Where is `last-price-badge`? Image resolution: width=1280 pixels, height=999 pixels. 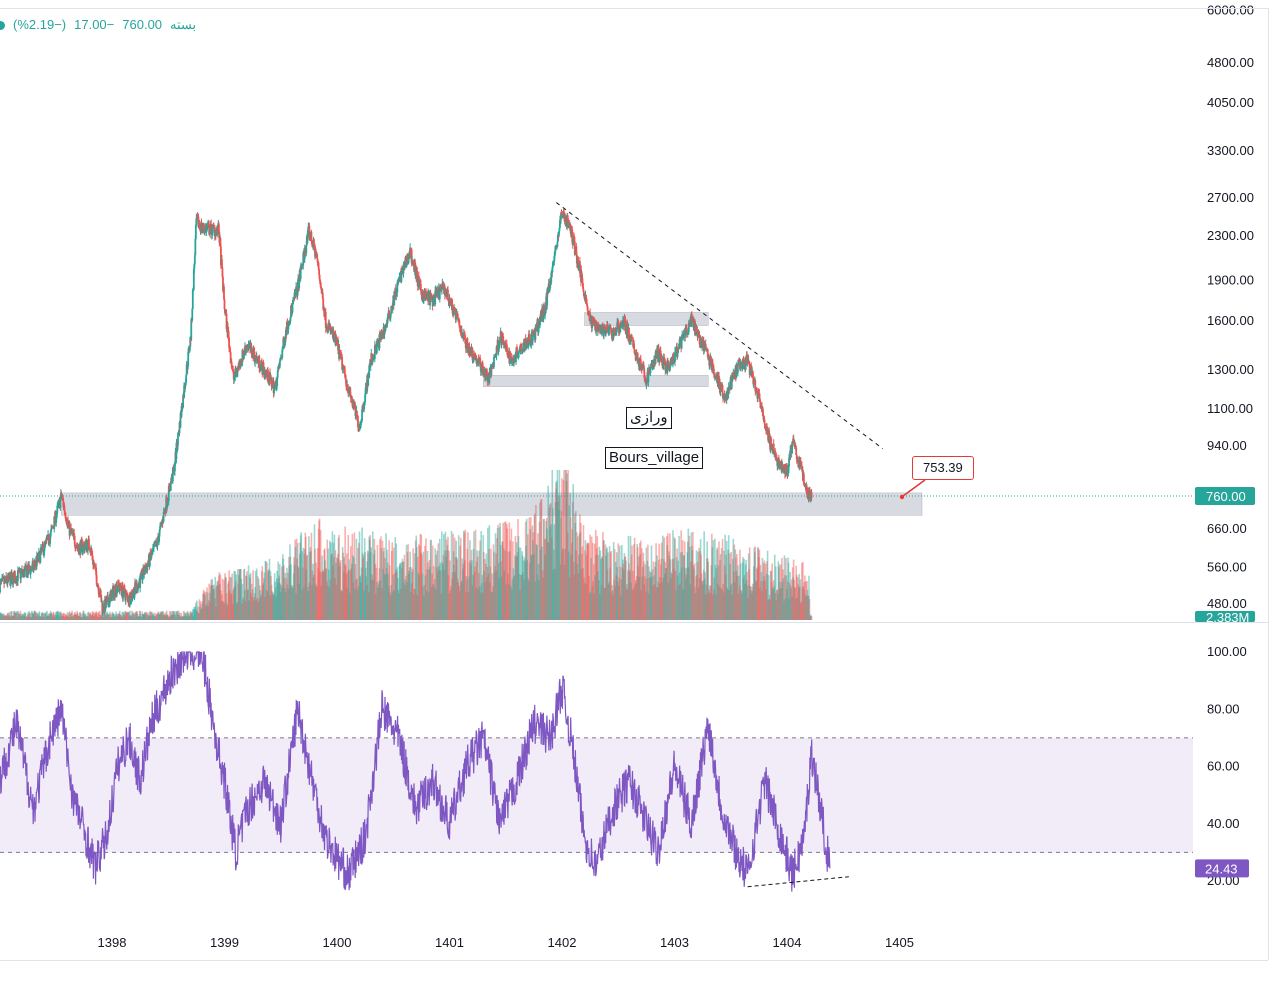 last-price-badge is located at coordinates (1225, 496).